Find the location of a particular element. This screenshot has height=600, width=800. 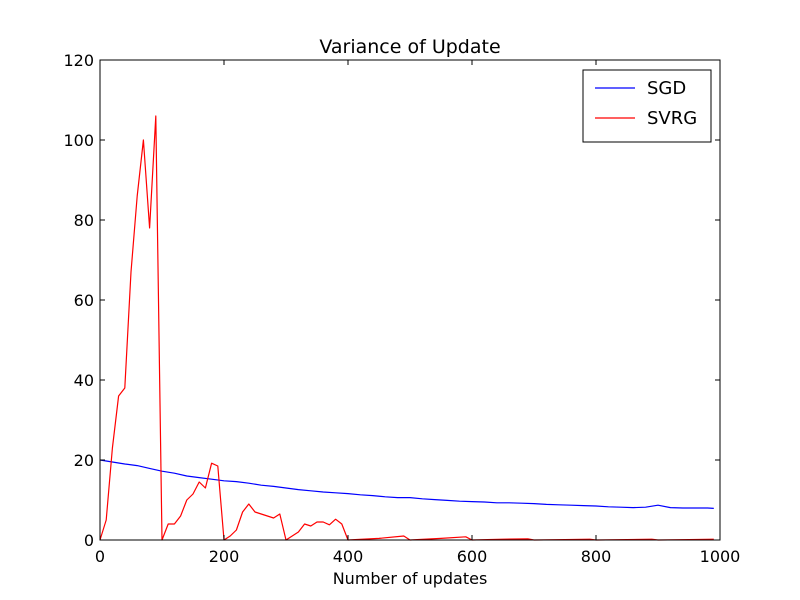

legend-label-svrg: SVRG is located at coordinates (672, 118).